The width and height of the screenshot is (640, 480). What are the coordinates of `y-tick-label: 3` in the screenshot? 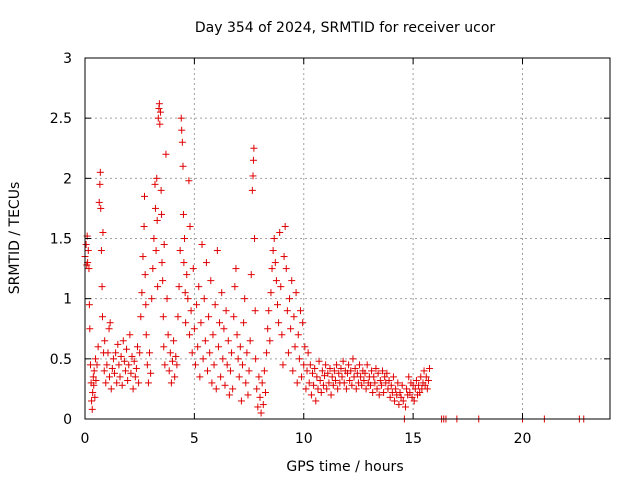 It's located at (67, 59).